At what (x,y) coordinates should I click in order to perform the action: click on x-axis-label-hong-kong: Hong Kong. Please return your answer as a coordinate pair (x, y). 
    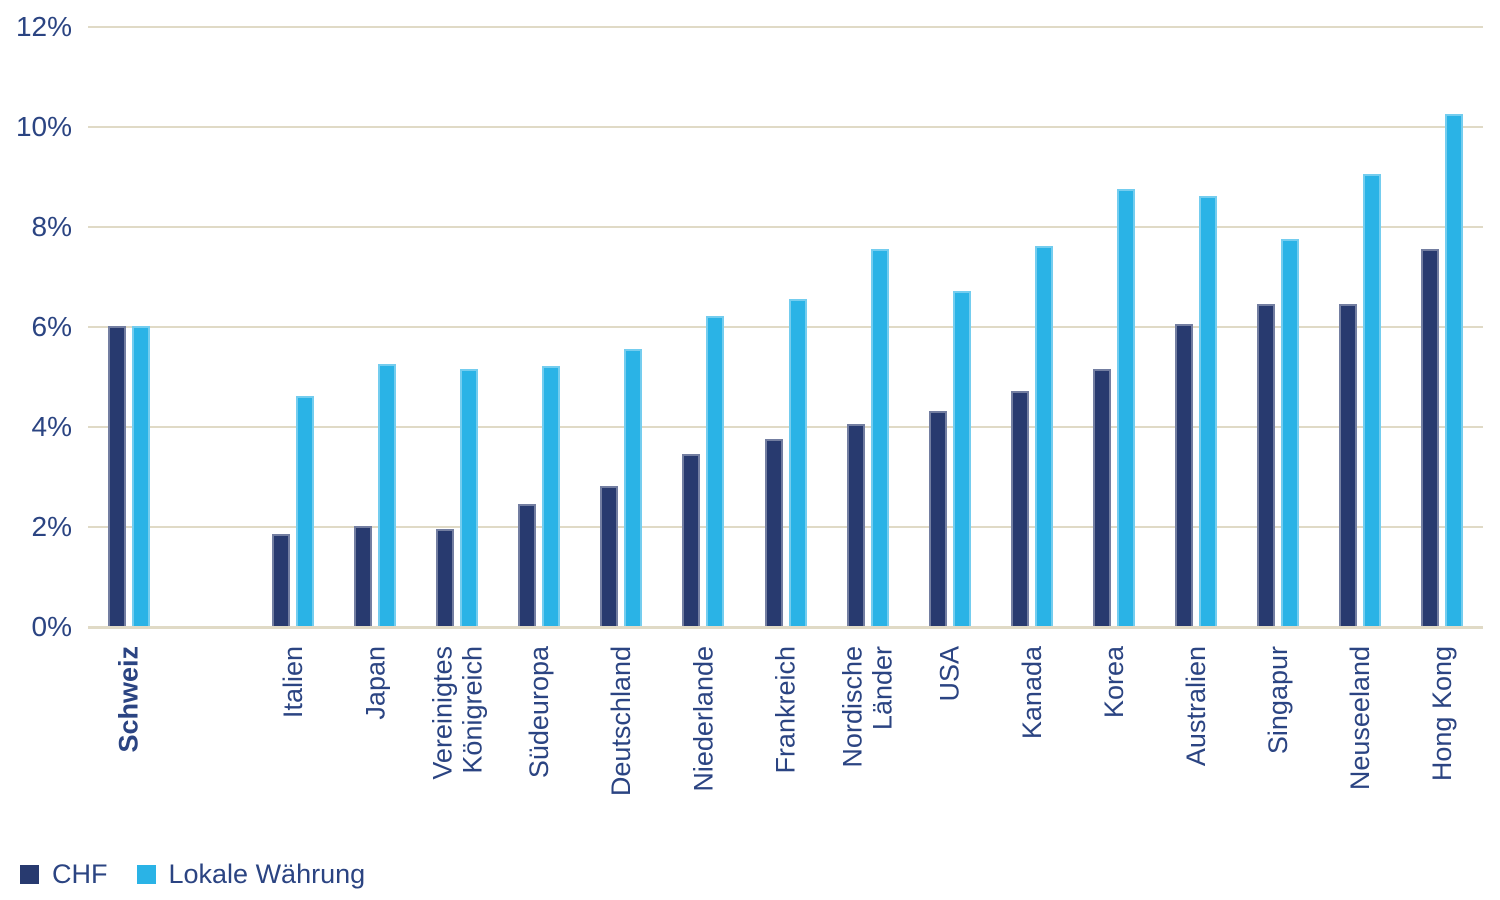
    Looking at the image, I should click on (1441, 714).